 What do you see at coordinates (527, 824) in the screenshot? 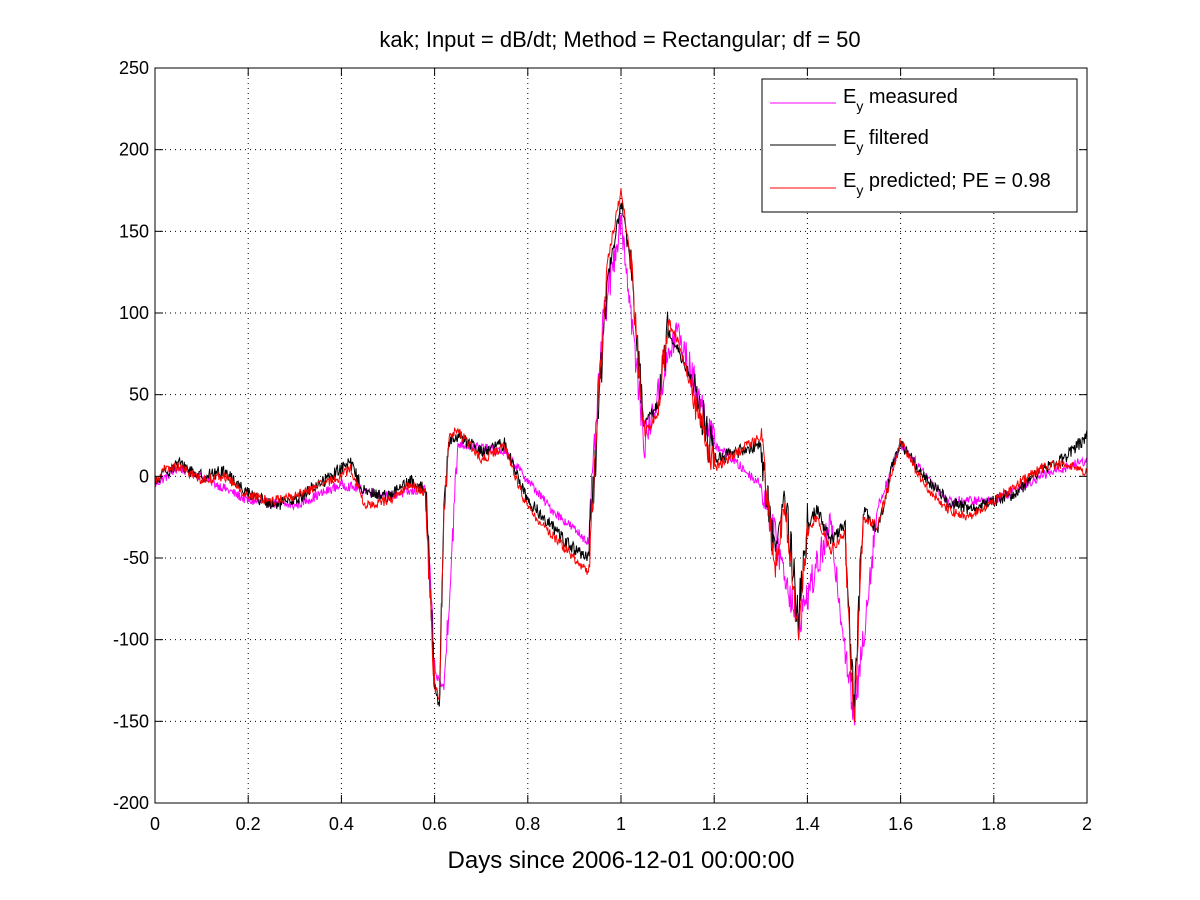
I see `x-tick-label: 0.8` at bounding box center [527, 824].